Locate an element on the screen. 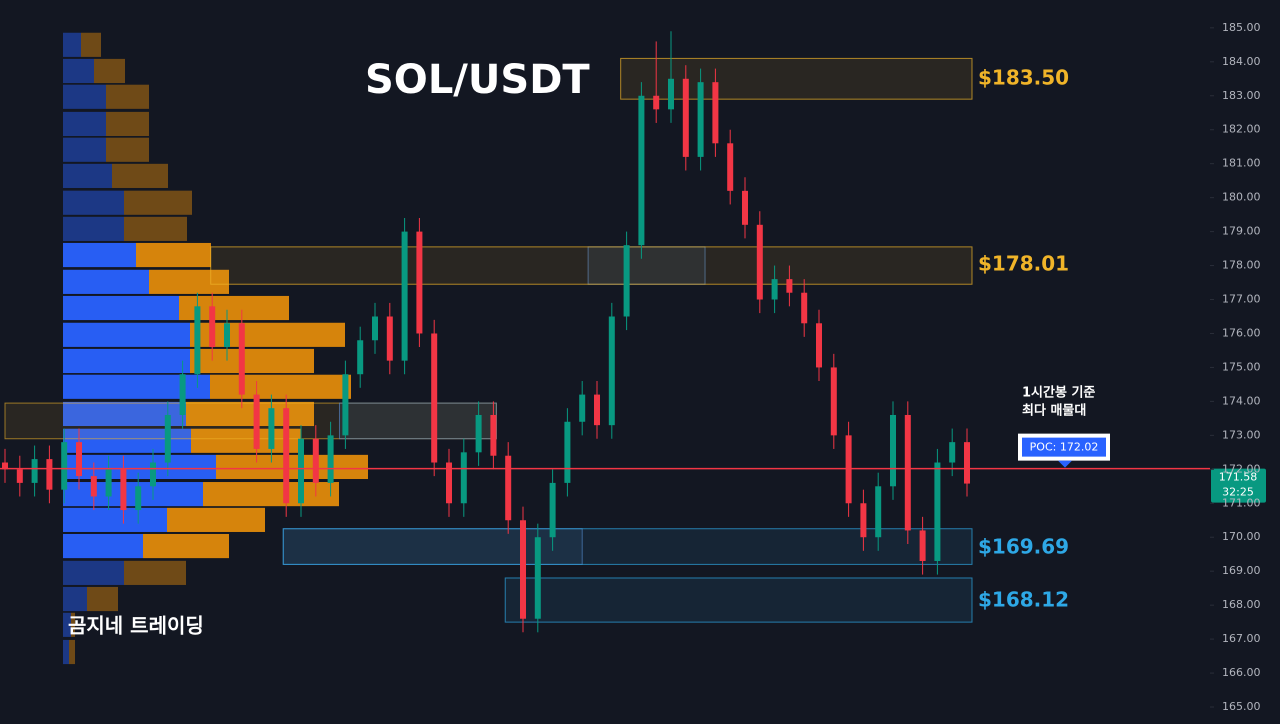 This screenshot has width=1280, height=724. y-tick-label: 174.00 is located at coordinates (1241, 400).